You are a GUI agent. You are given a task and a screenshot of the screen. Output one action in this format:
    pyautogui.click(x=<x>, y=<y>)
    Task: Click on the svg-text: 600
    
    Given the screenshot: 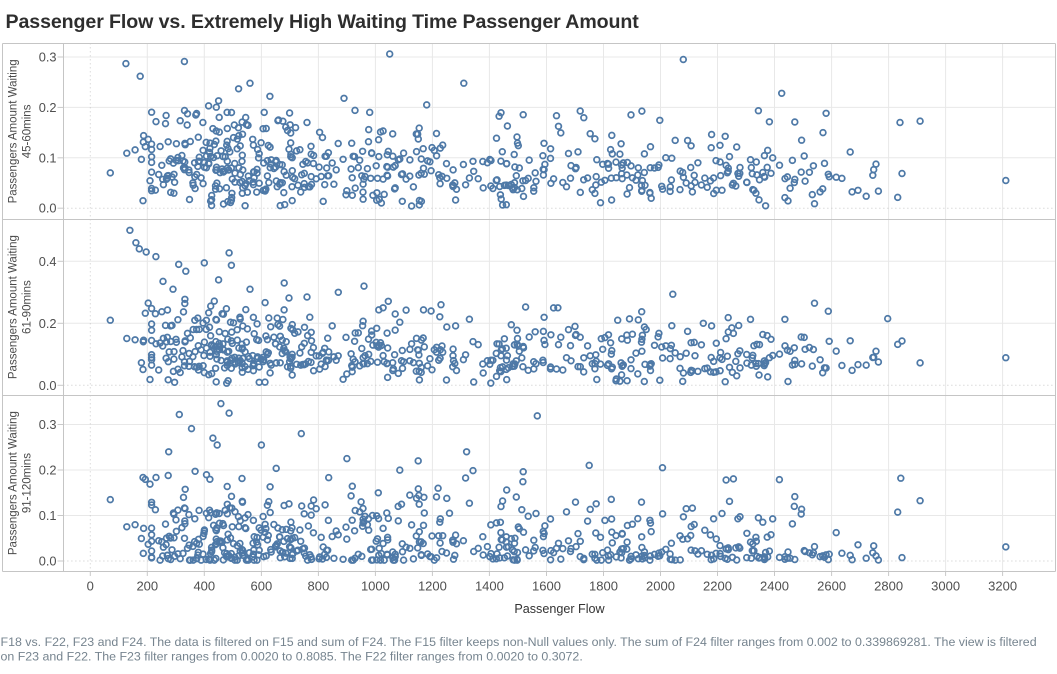 What is the action you would take?
    pyautogui.click(x=262, y=586)
    